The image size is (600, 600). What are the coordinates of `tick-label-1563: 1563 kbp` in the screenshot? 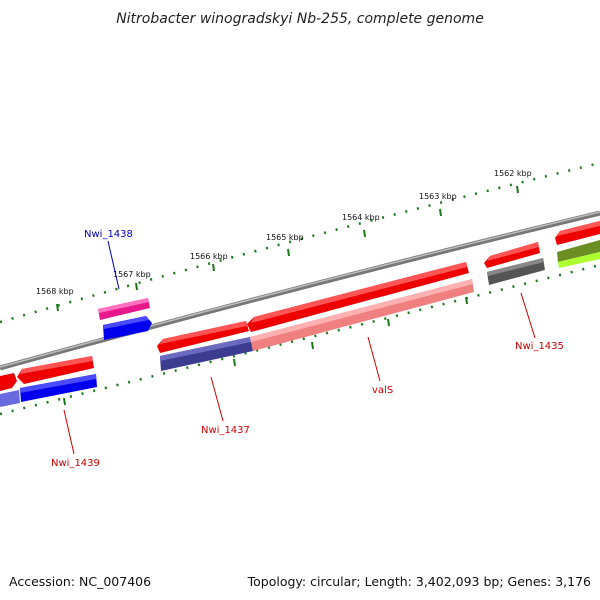 It's located at (438, 196).